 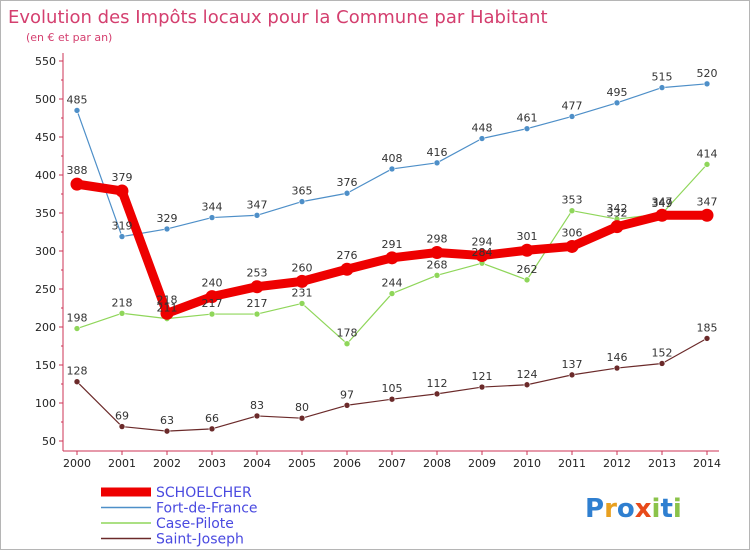 I want to click on data-label-saint-joseph: 105, so click(x=392, y=388).